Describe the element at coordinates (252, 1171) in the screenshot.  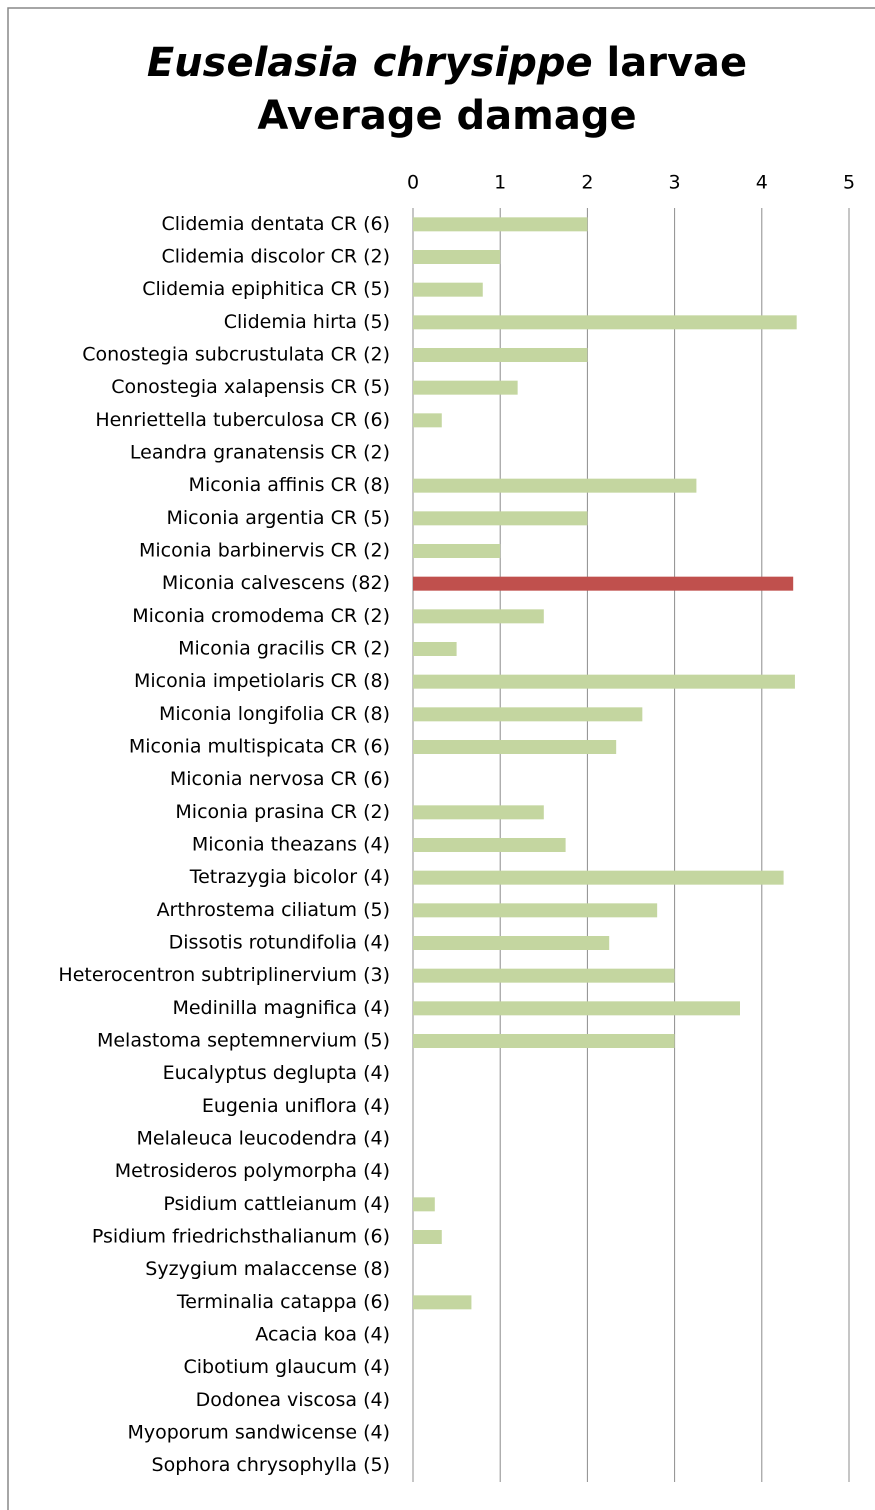
I see `y-tick-label: Metrosideros polymorpha (4)` at that location.